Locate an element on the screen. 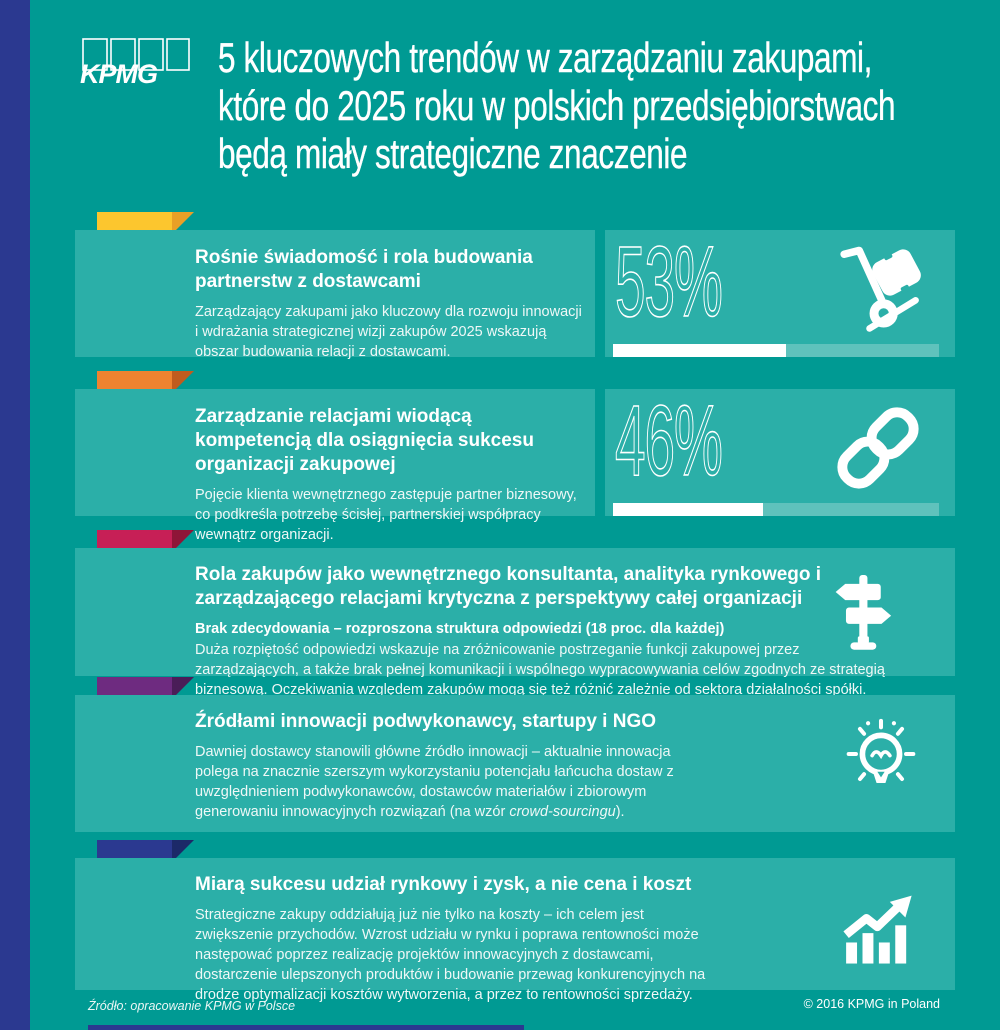  stat-value: 46% is located at coordinates (669, 441).